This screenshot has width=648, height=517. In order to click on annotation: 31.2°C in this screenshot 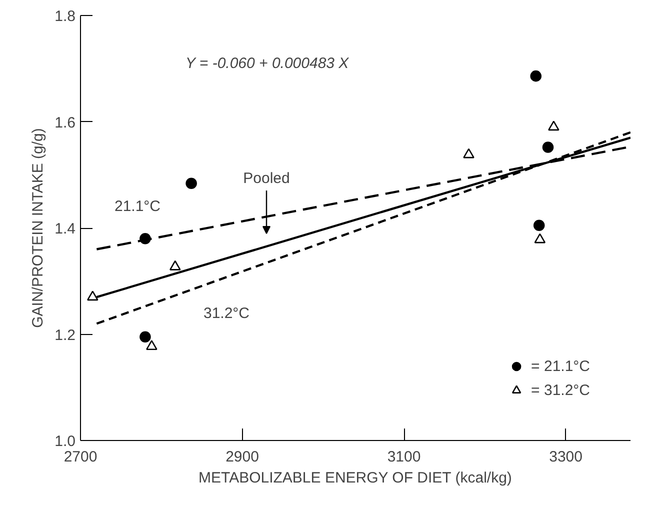, I will do `click(226, 313)`.